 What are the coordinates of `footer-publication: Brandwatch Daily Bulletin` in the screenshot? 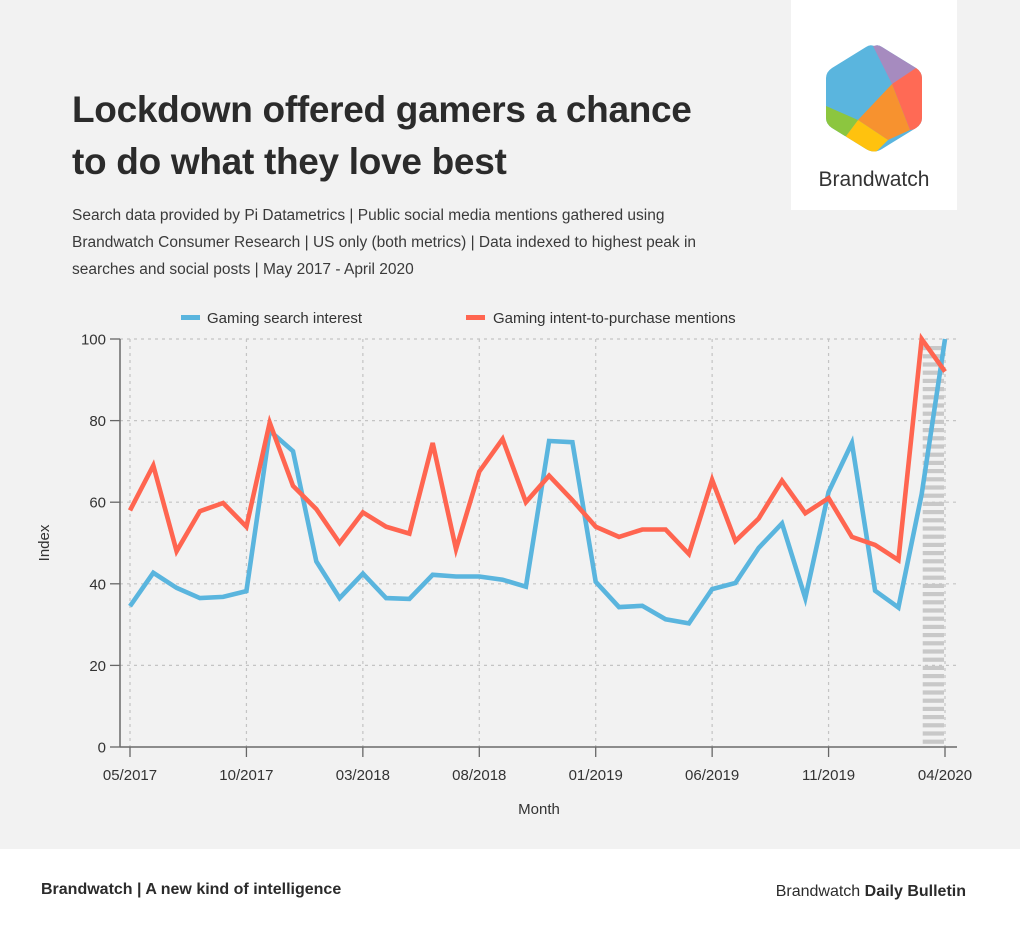 It's located at (871, 892).